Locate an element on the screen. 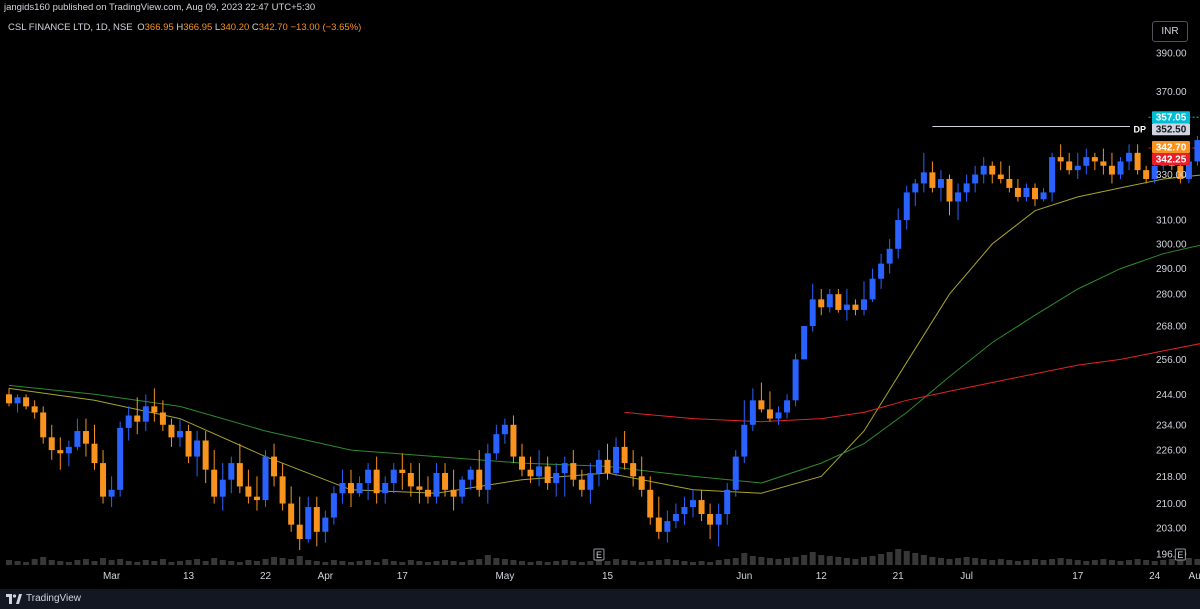 This screenshot has width=1200, height=609. x-tick-label: Jun is located at coordinates (744, 576).